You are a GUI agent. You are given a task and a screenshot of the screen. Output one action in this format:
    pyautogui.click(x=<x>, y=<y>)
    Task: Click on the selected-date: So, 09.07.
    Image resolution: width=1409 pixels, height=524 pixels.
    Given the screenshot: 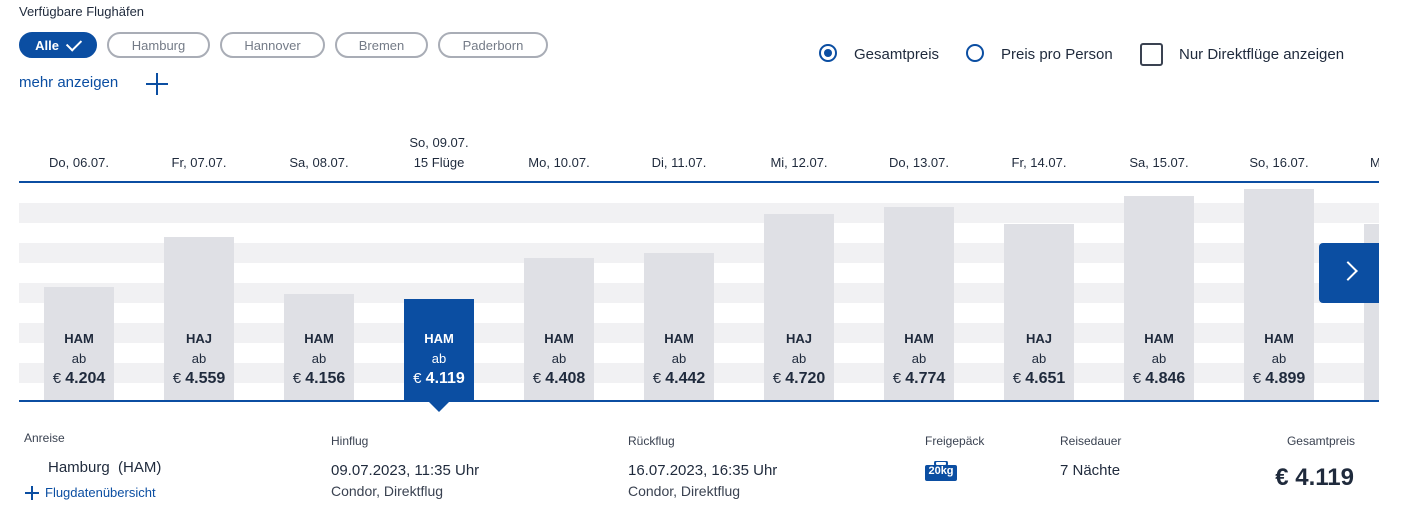 What is the action you would take?
    pyautogui.click(x=439, y=142)
    